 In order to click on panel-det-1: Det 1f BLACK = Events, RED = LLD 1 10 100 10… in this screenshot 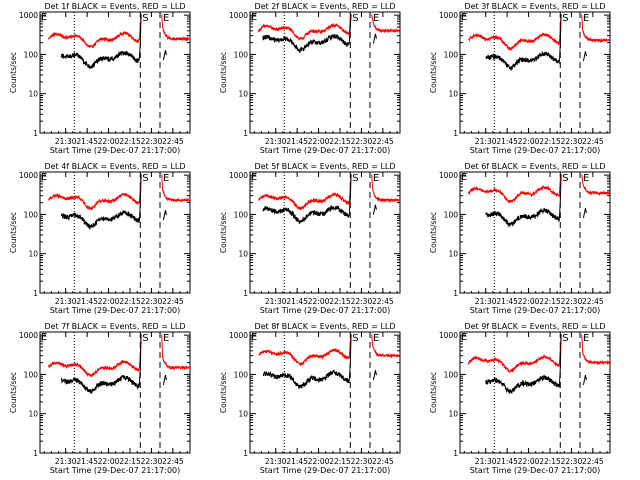, I will do `click(100, 78)`.